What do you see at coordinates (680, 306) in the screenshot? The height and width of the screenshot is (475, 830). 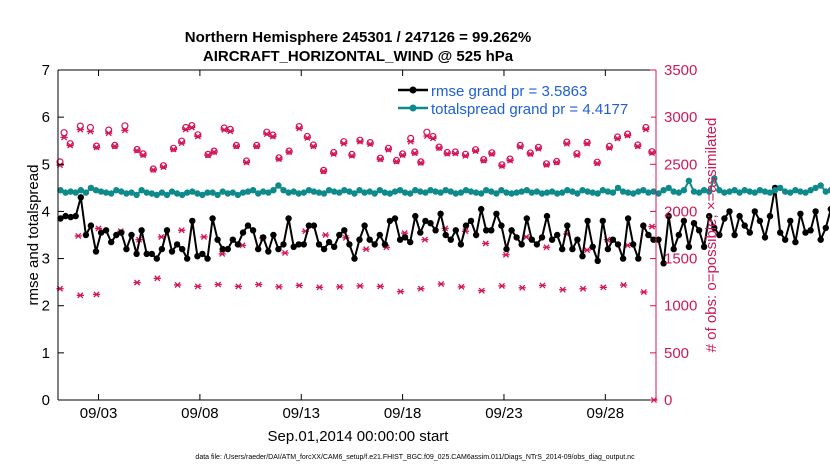 I see `right-y-tick-label: 1000` at bounding box center [680, 306].